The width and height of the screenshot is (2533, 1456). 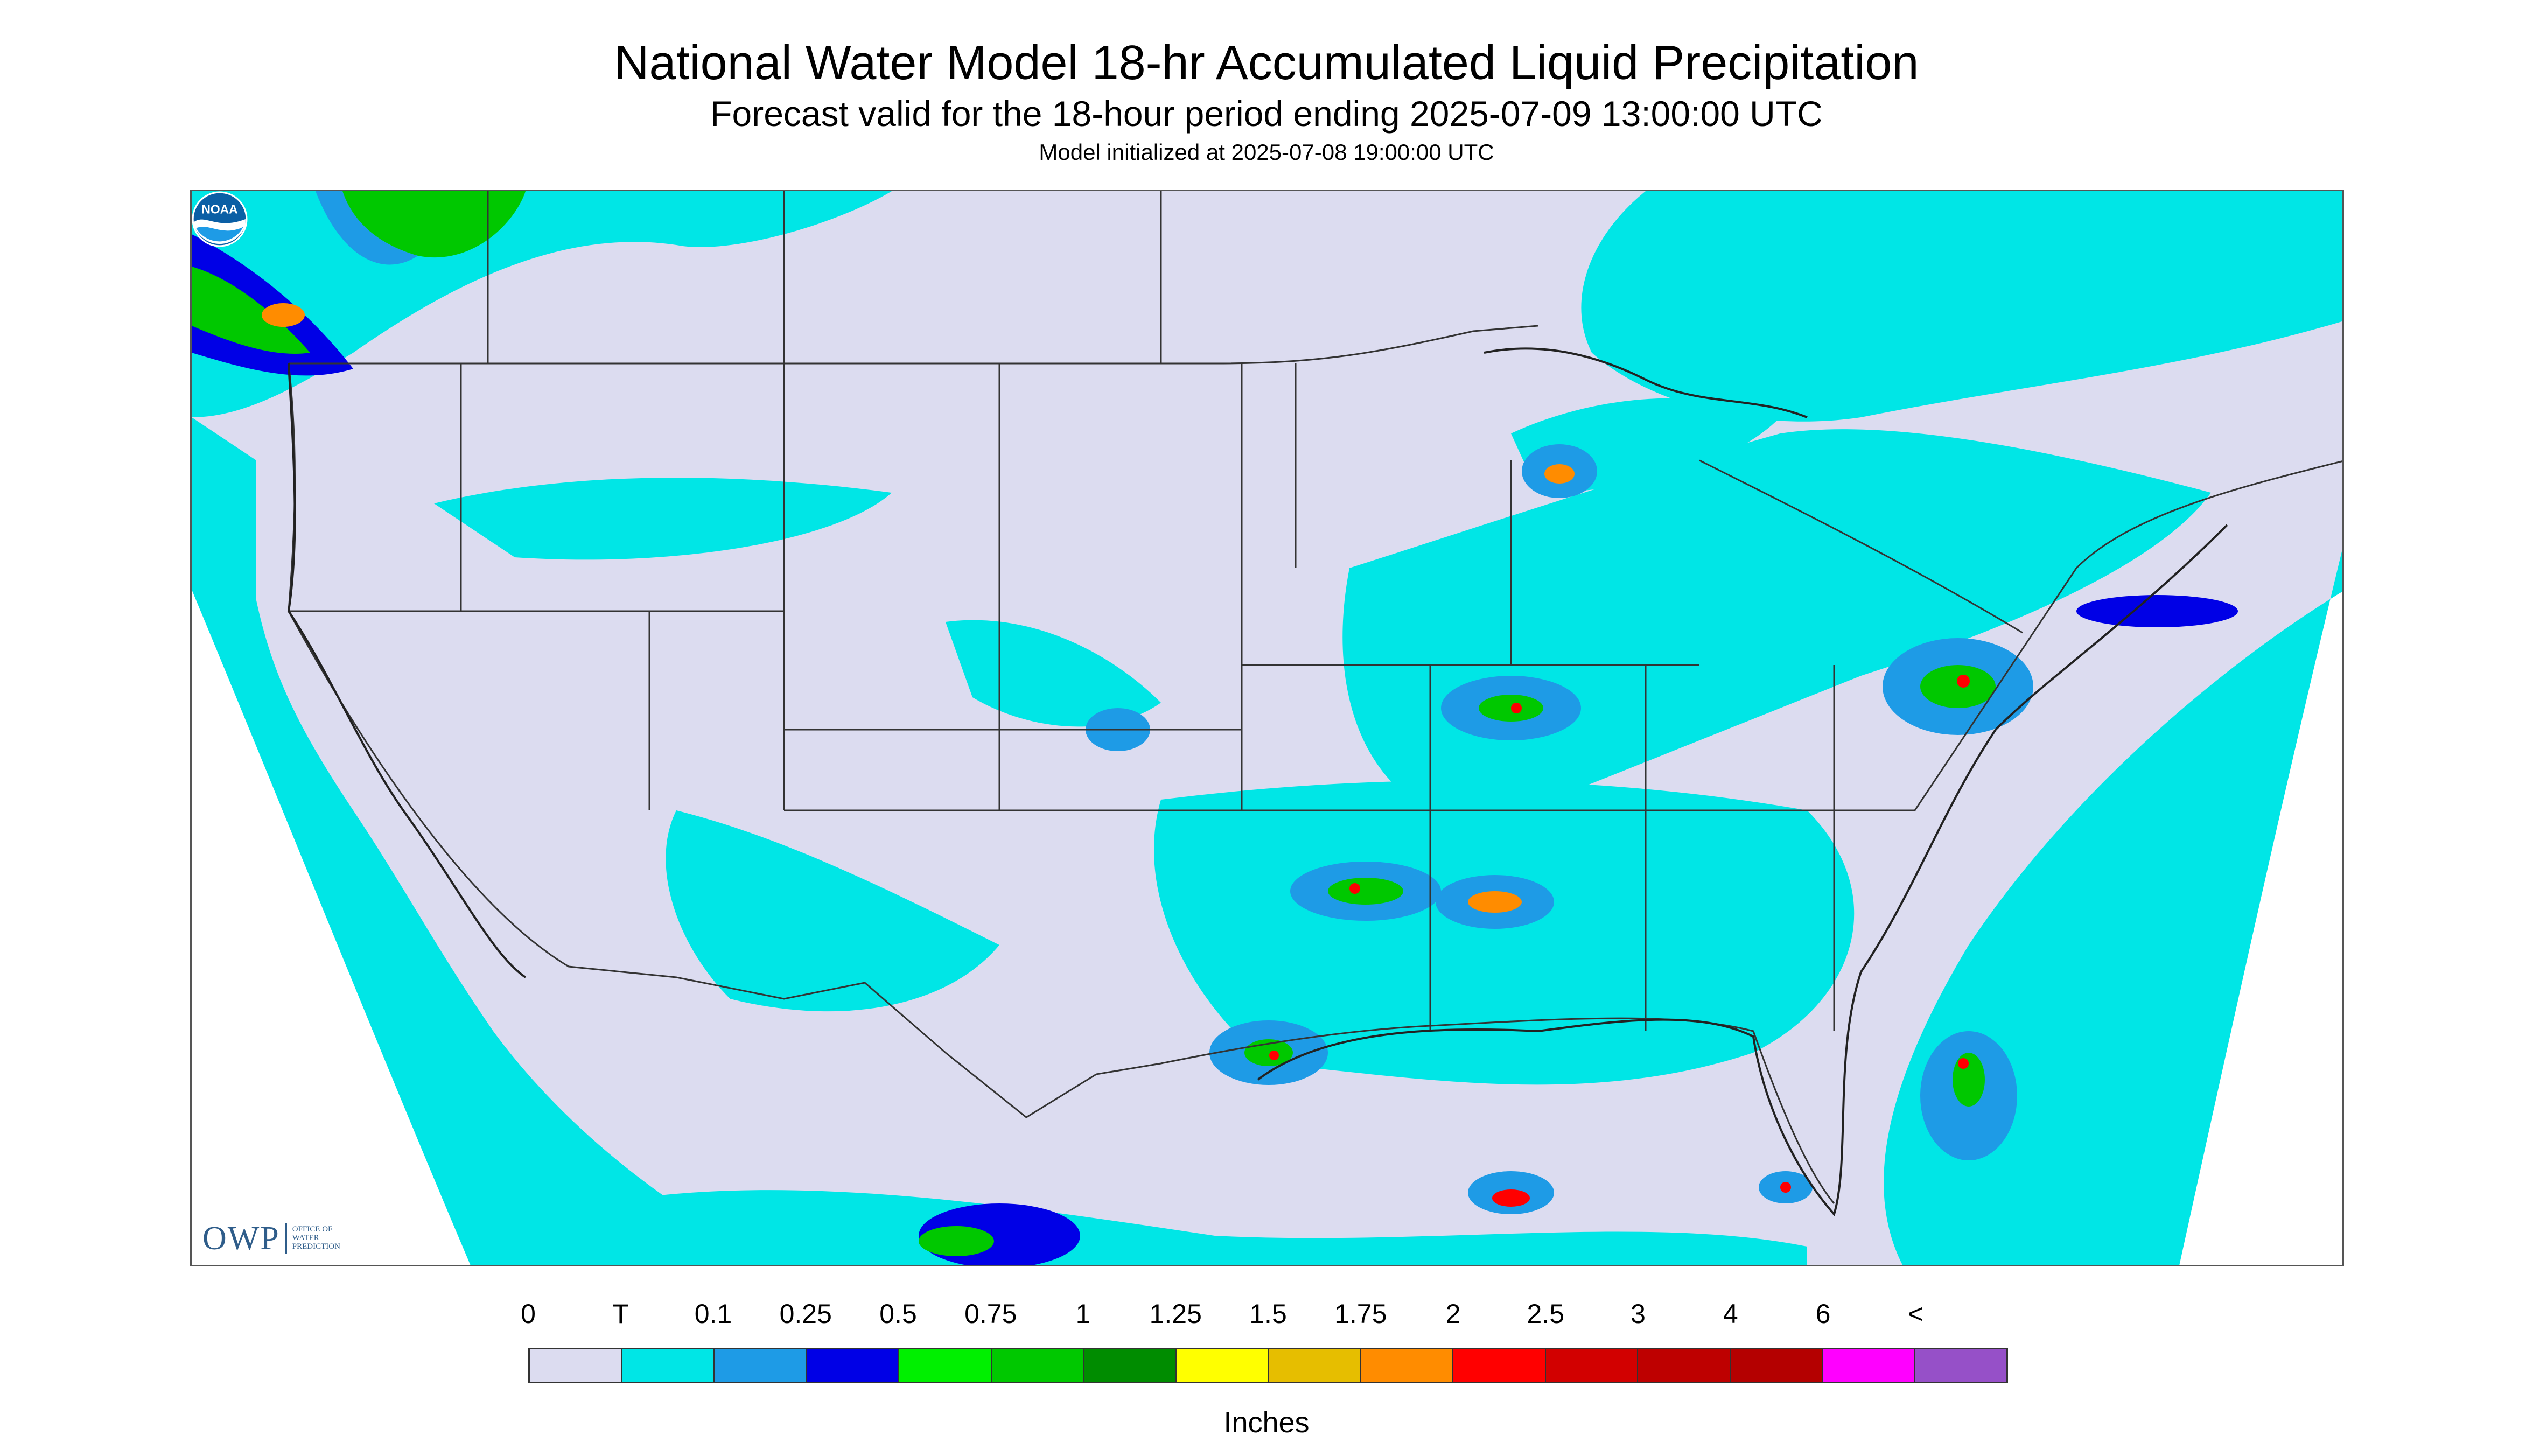 I want to click on southwest-precip-band, so click(x=832, y=911).